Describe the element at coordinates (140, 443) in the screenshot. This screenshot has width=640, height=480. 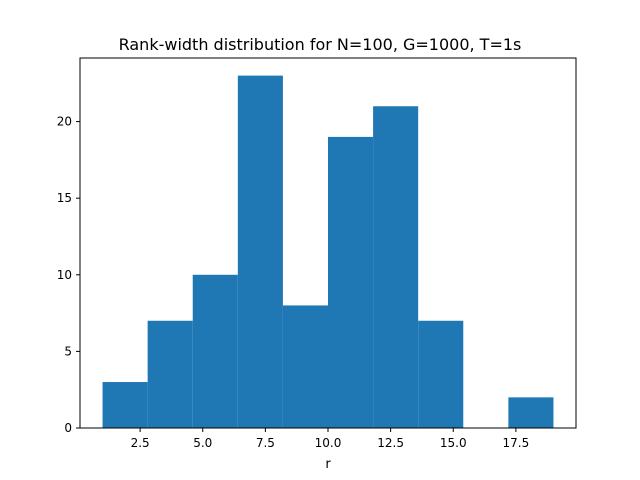
I see `x-tick-label: 2.5` at that location.